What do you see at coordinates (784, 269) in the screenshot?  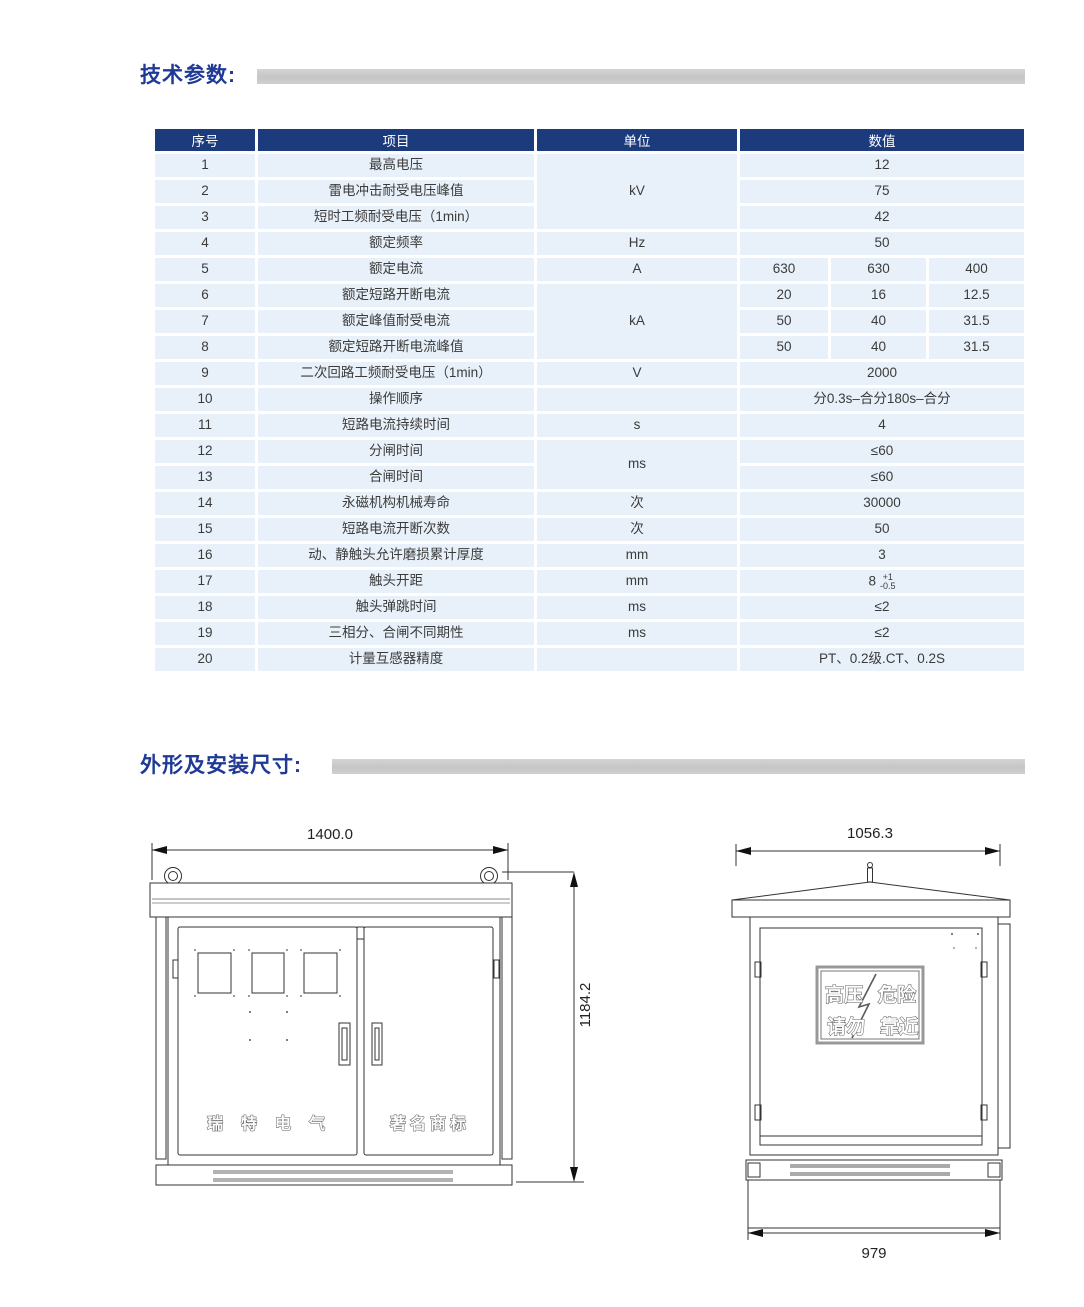 I see `cell-value-1: 630` at bounding box center [784, 269].